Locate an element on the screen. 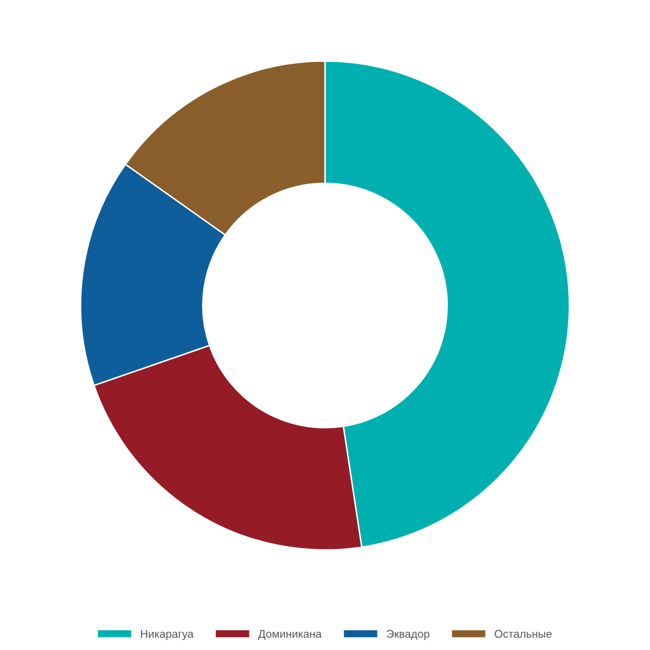  legend-label: Никарагуа is located at coordinates (167, 635).